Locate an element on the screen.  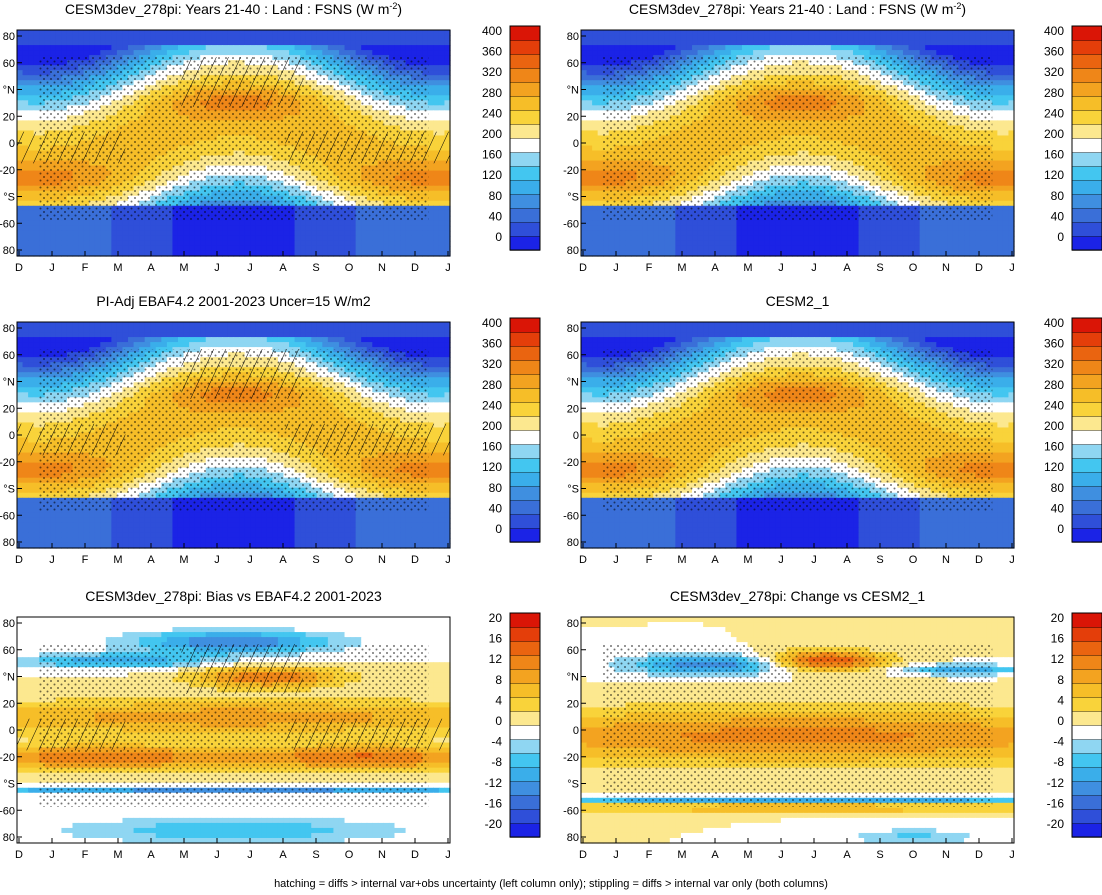
x-tick-label: A is located at coordinates (283, 268).